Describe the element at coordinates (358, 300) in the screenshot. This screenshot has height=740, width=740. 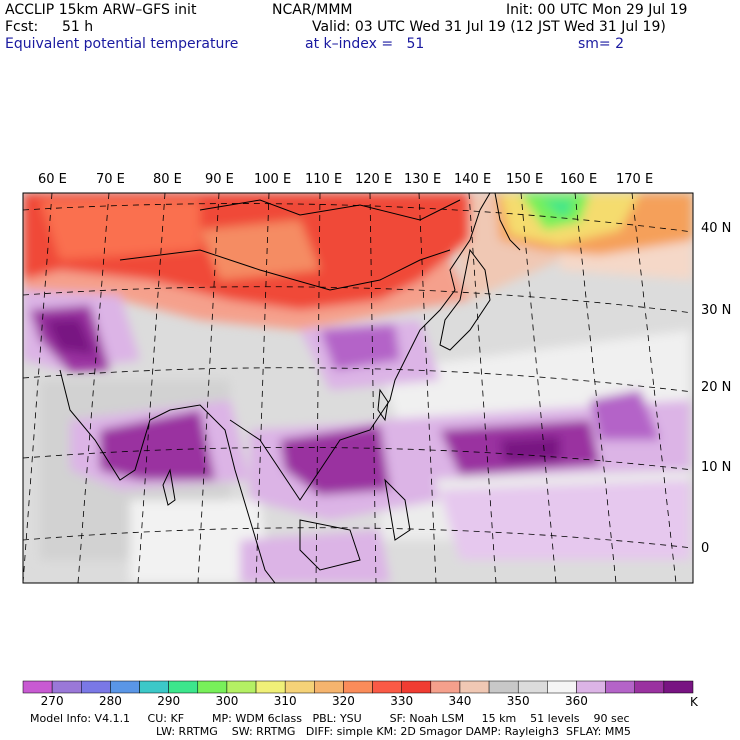
I see `parallel-30n` at that location.